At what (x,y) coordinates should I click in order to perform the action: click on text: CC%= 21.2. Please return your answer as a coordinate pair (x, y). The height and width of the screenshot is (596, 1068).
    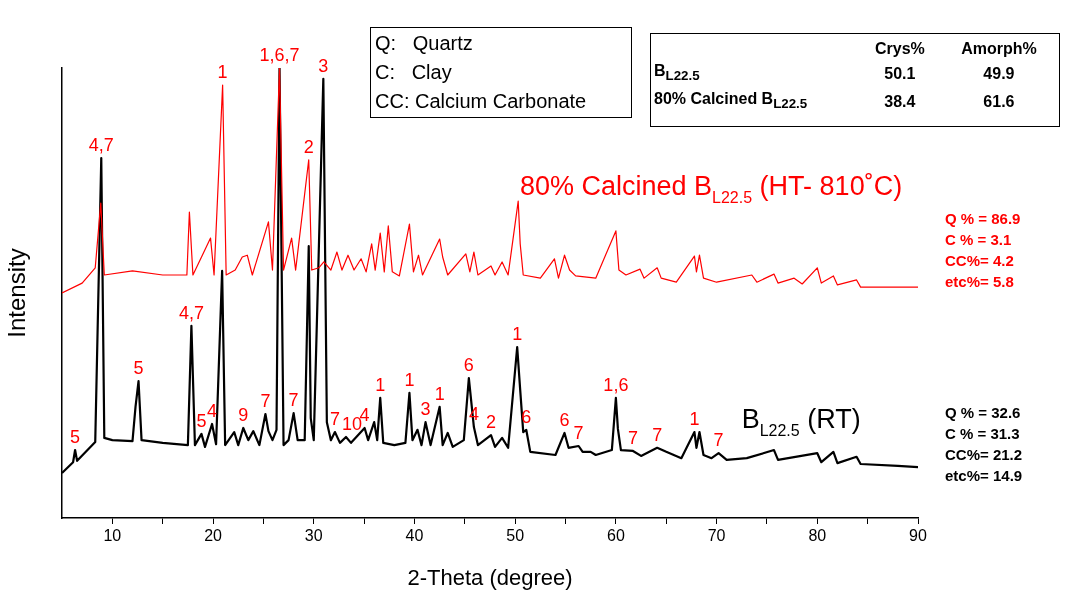
    Looking at the image, I should click on (984, 455).